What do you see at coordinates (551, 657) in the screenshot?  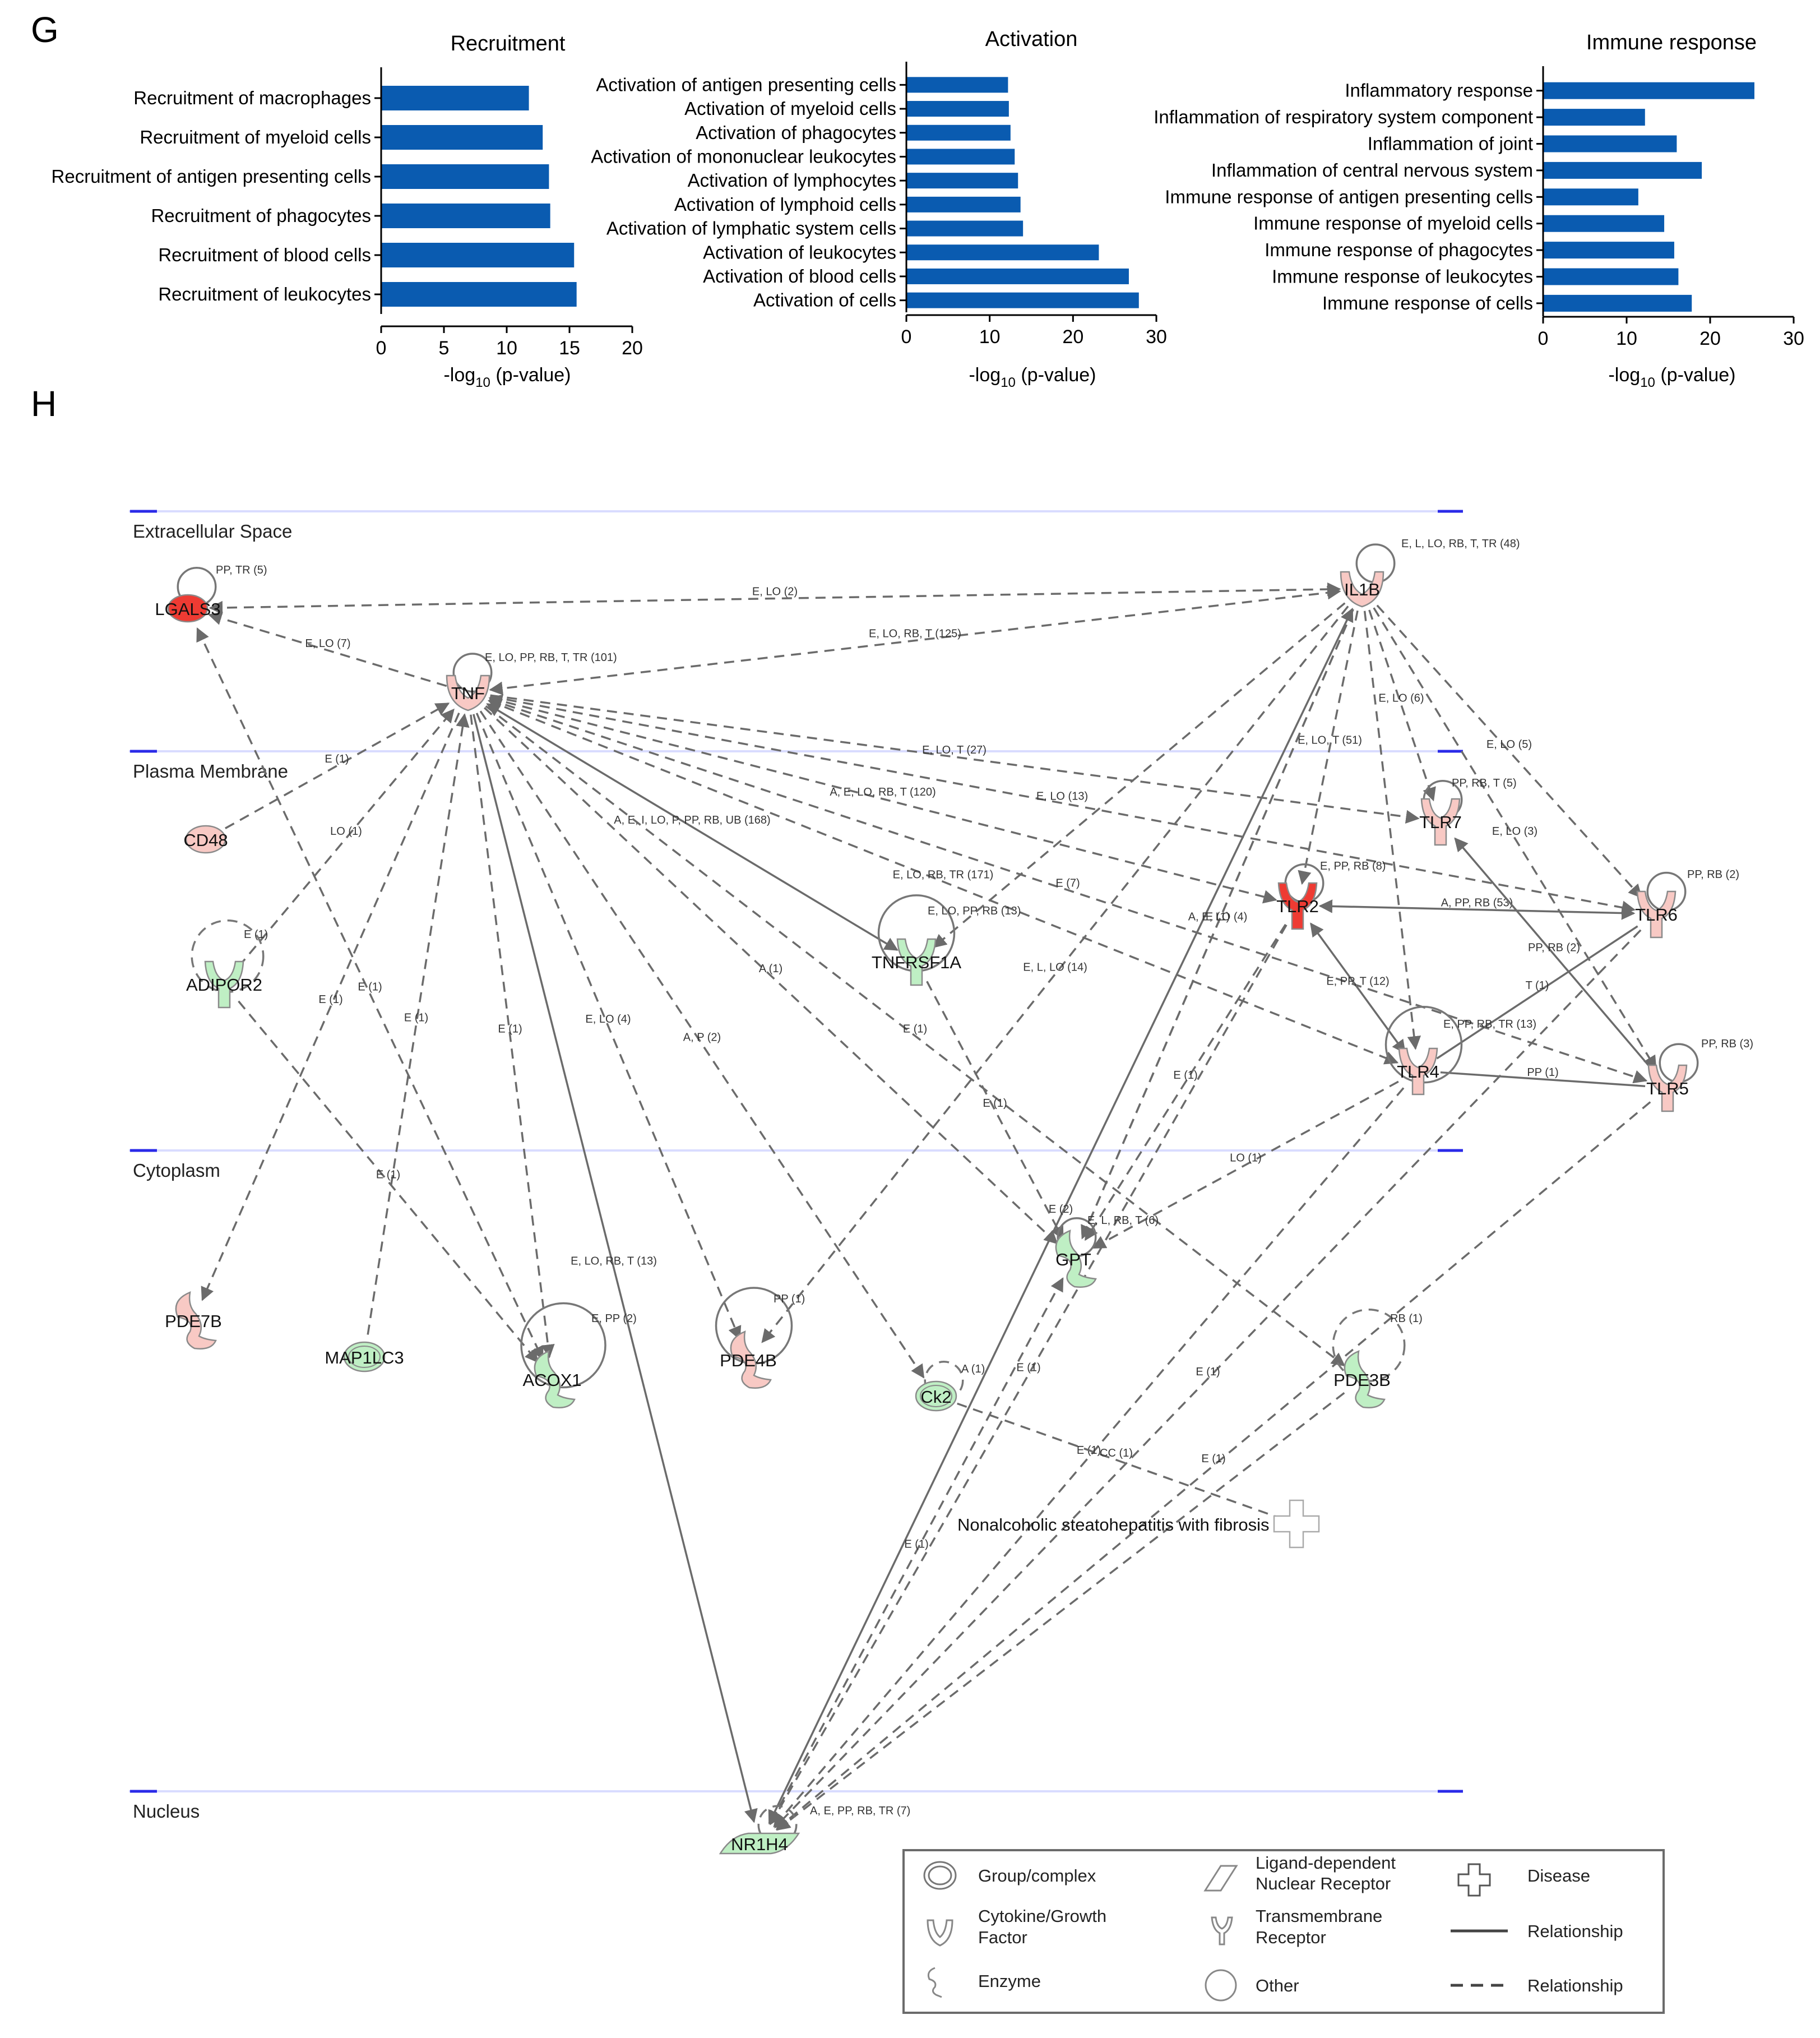 I see `self-loop-label: E, LO, PP, RB, T, TR (101)` at bounding box center [551, 657].